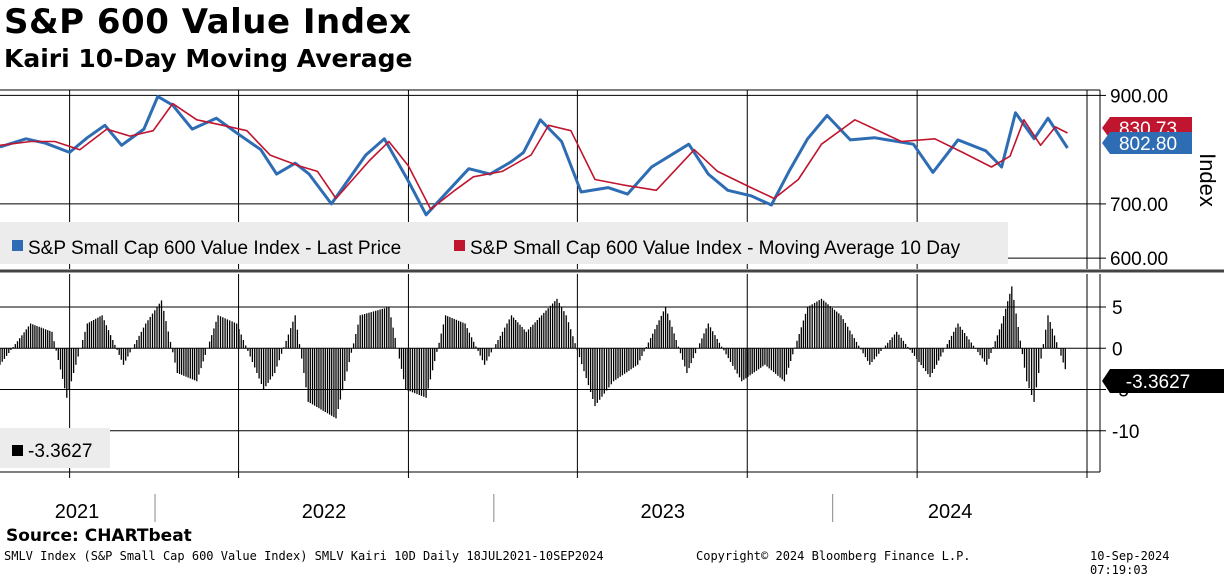 Image resolution: width=1224 pixels, height=577 pixels. What do you see at coordinates (77, 512) in the screenshot?
I see `x-axis-year-label: 2021` at bounding box center [77, 512].